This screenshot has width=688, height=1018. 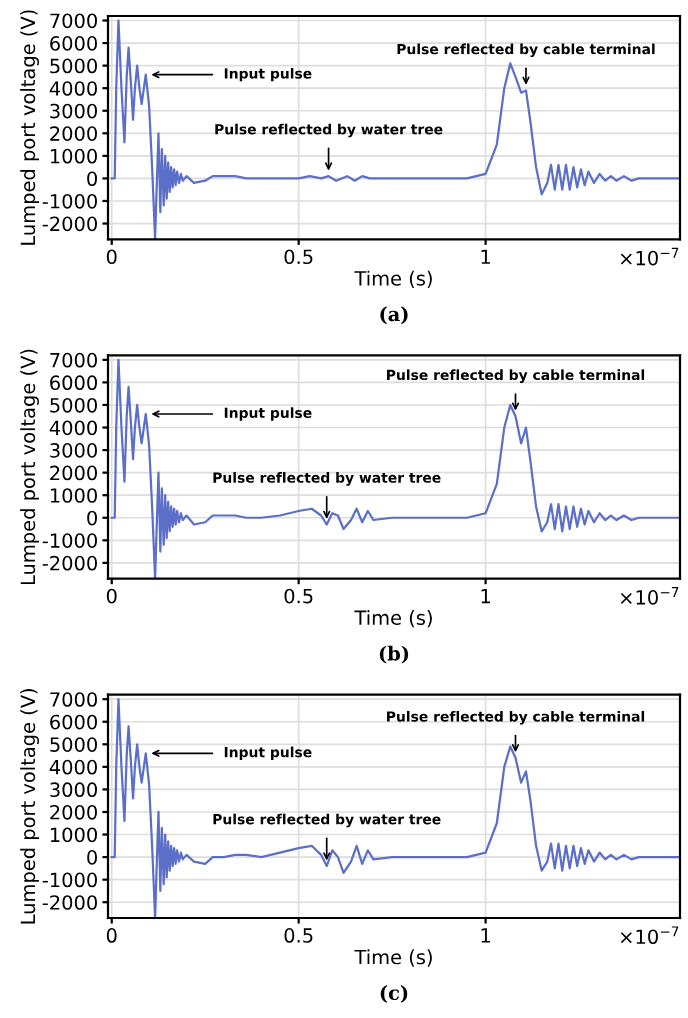 What do you see at coordinates (394, 994) in the screenshot?
I see `text: (c)` at bounding box center [394, 994].